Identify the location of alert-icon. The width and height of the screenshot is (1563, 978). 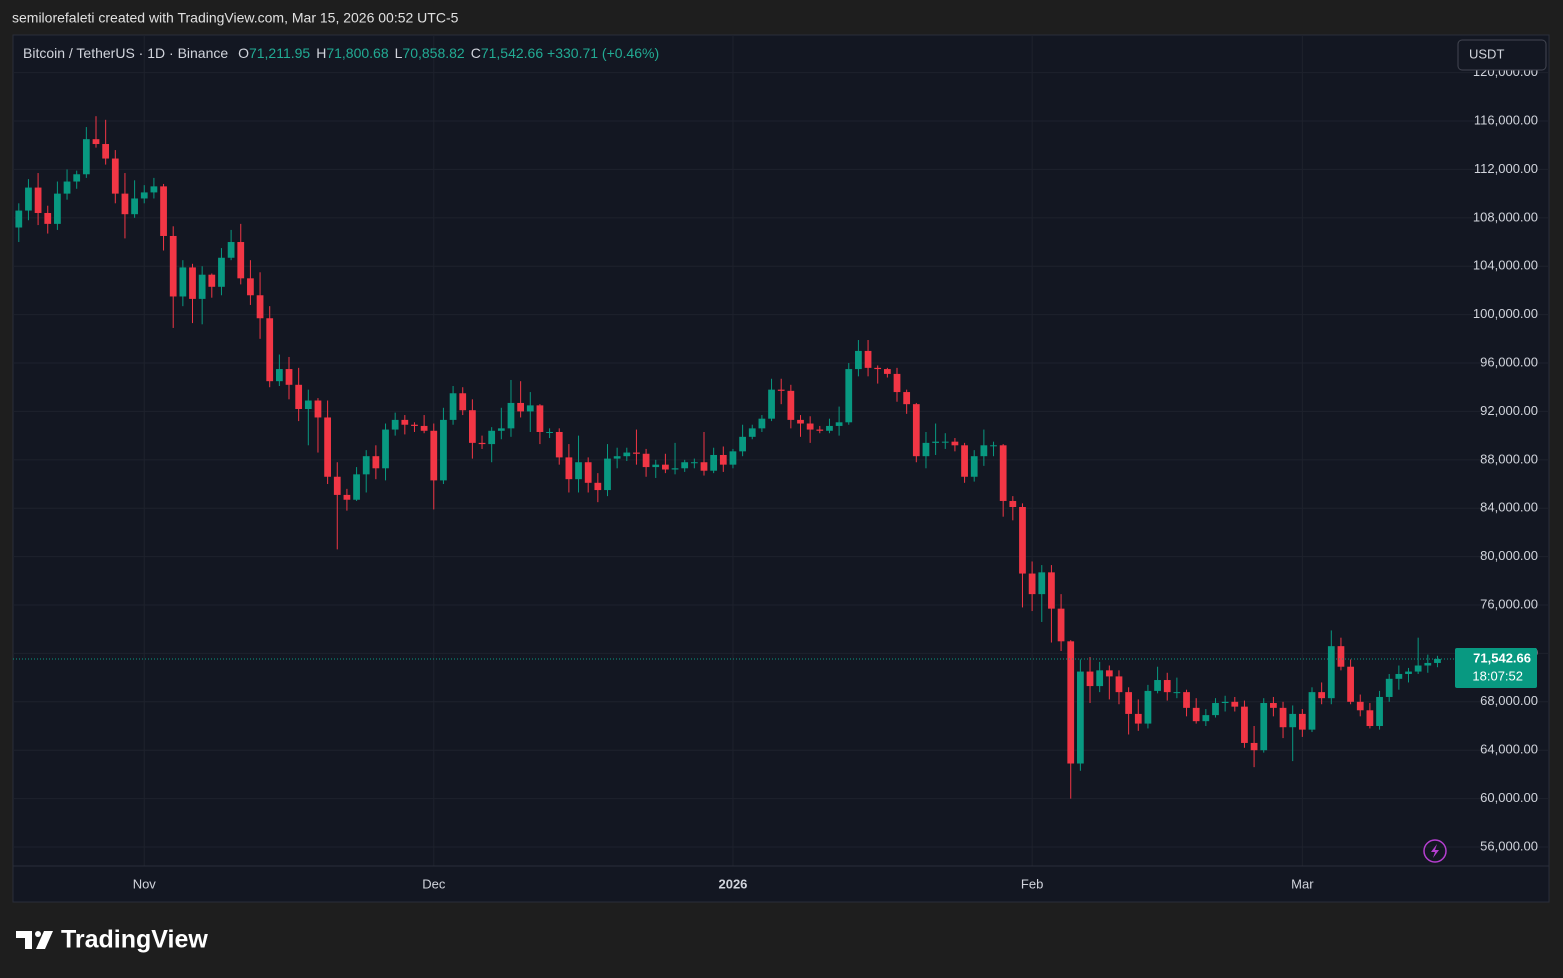
(1435, 851).